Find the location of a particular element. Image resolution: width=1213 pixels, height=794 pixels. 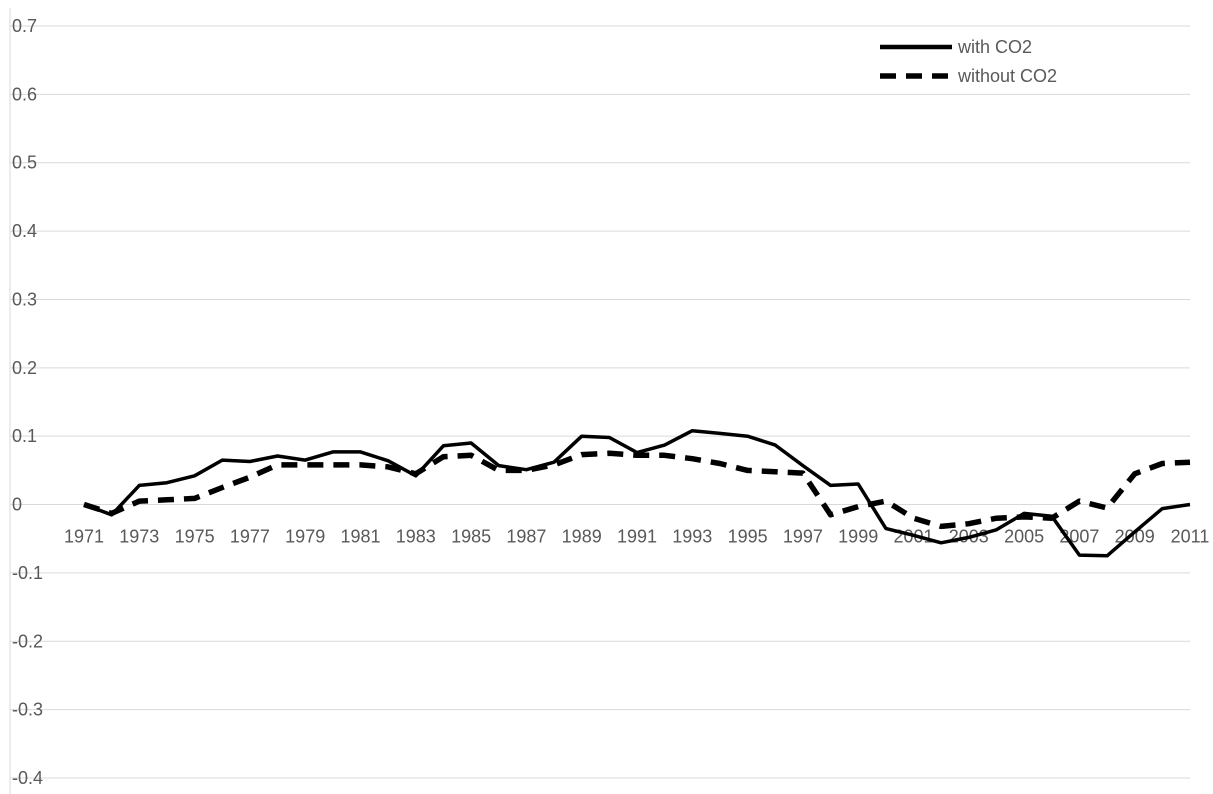

y-tick-label-0-1: 0.1 is located at coordinates (24, 436).